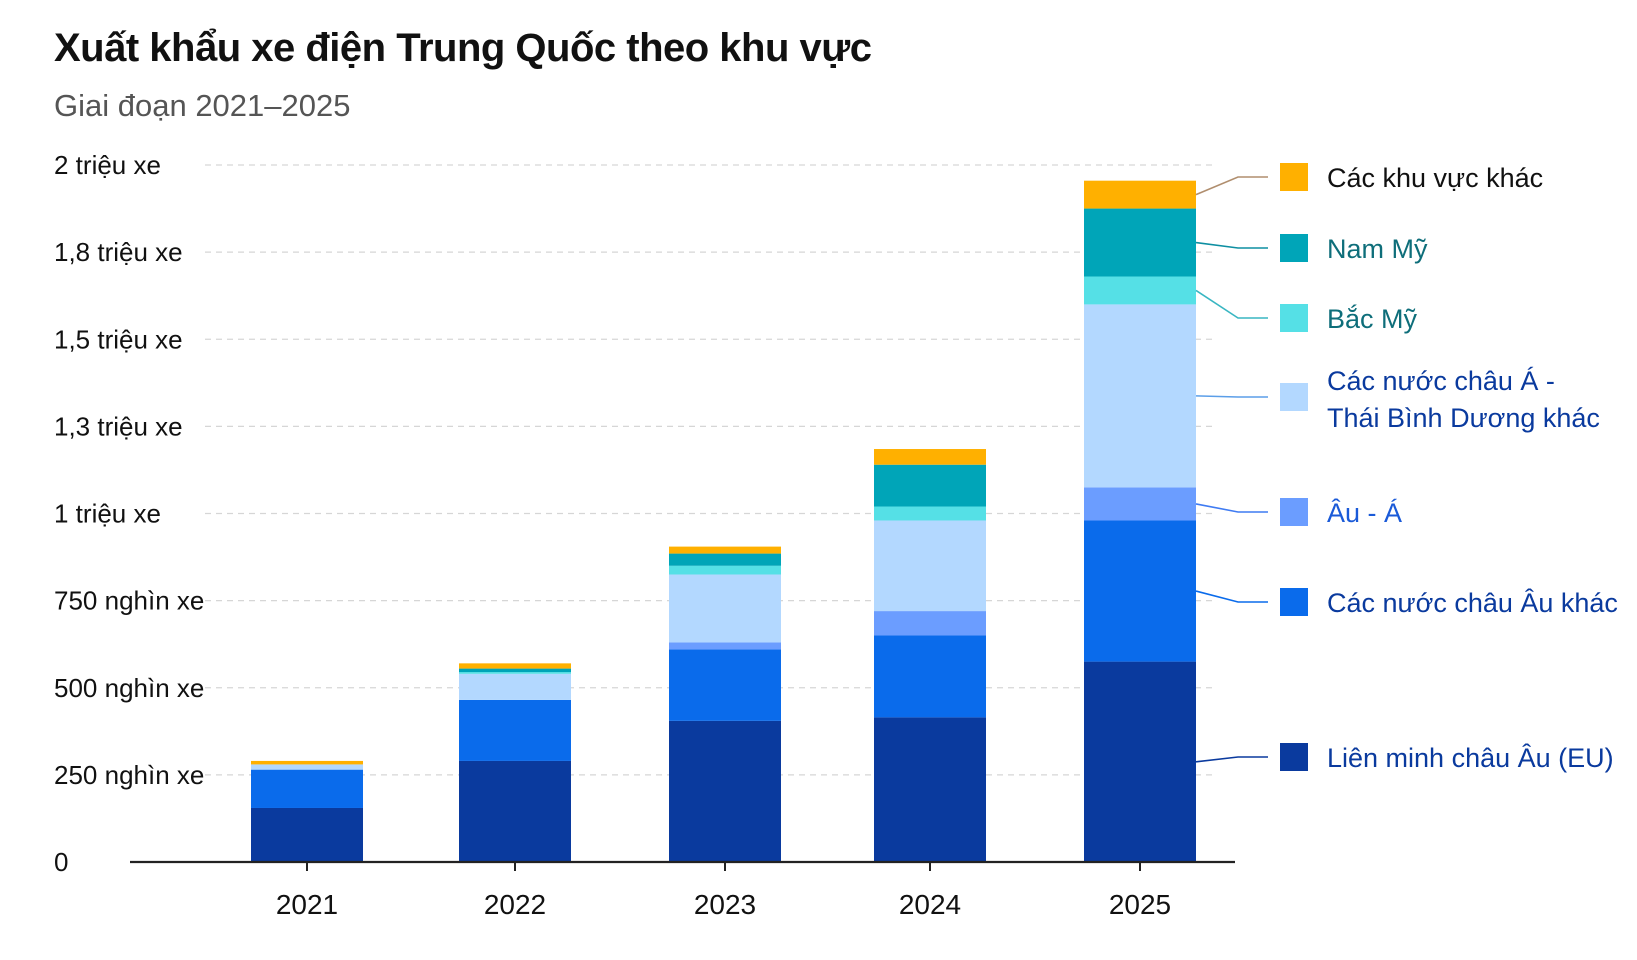 The width and height of the screenshot is (1637, 960). I want to click on x-axis: 2021 2022 2023 2024 2025, so click(682, 890).